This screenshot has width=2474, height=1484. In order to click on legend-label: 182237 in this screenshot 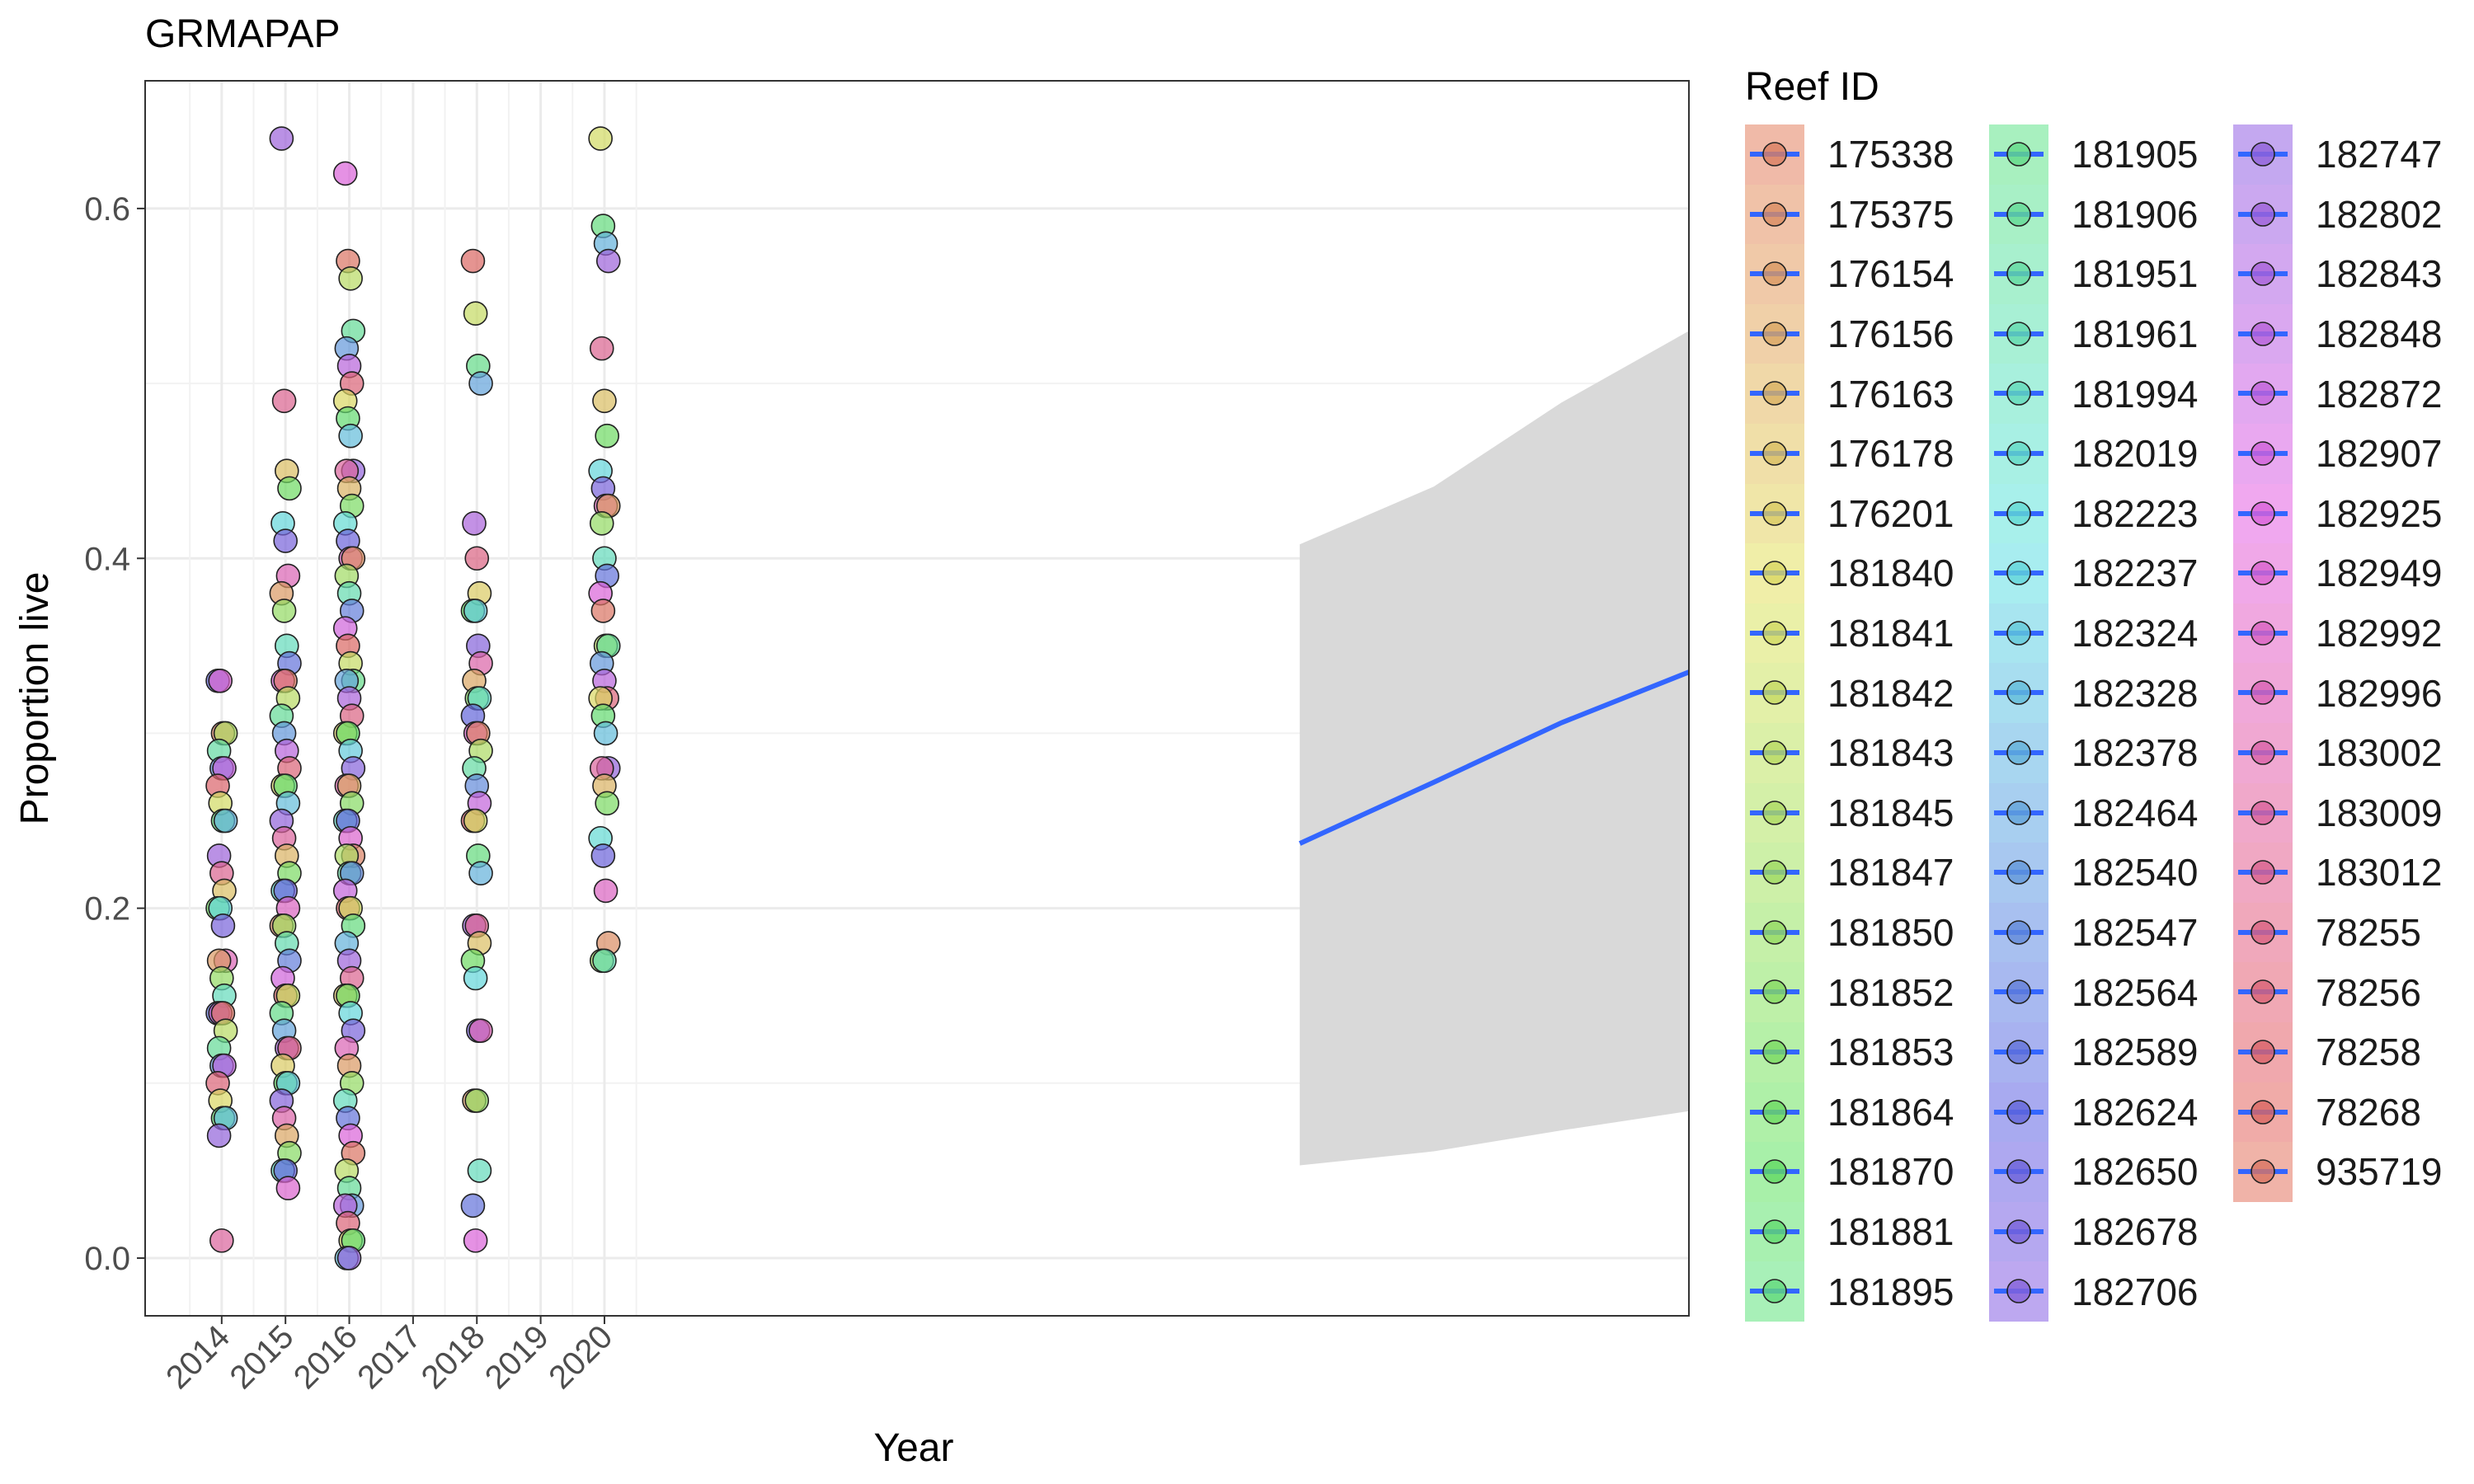, I will do `click(2135, 573)`.